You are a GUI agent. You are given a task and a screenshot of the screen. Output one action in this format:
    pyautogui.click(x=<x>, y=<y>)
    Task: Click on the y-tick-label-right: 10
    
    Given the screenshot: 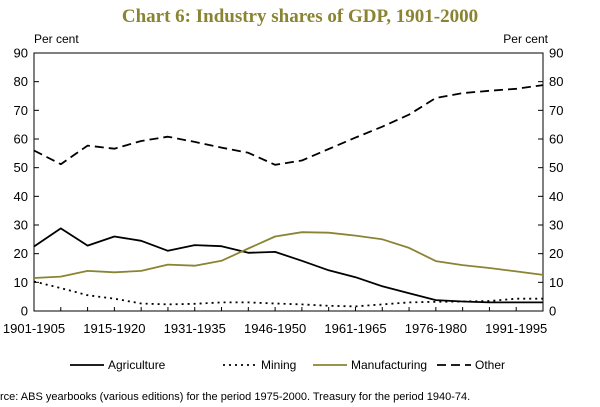 What is the action you would take?
    pyautogui.click(x=556, y=282)
    